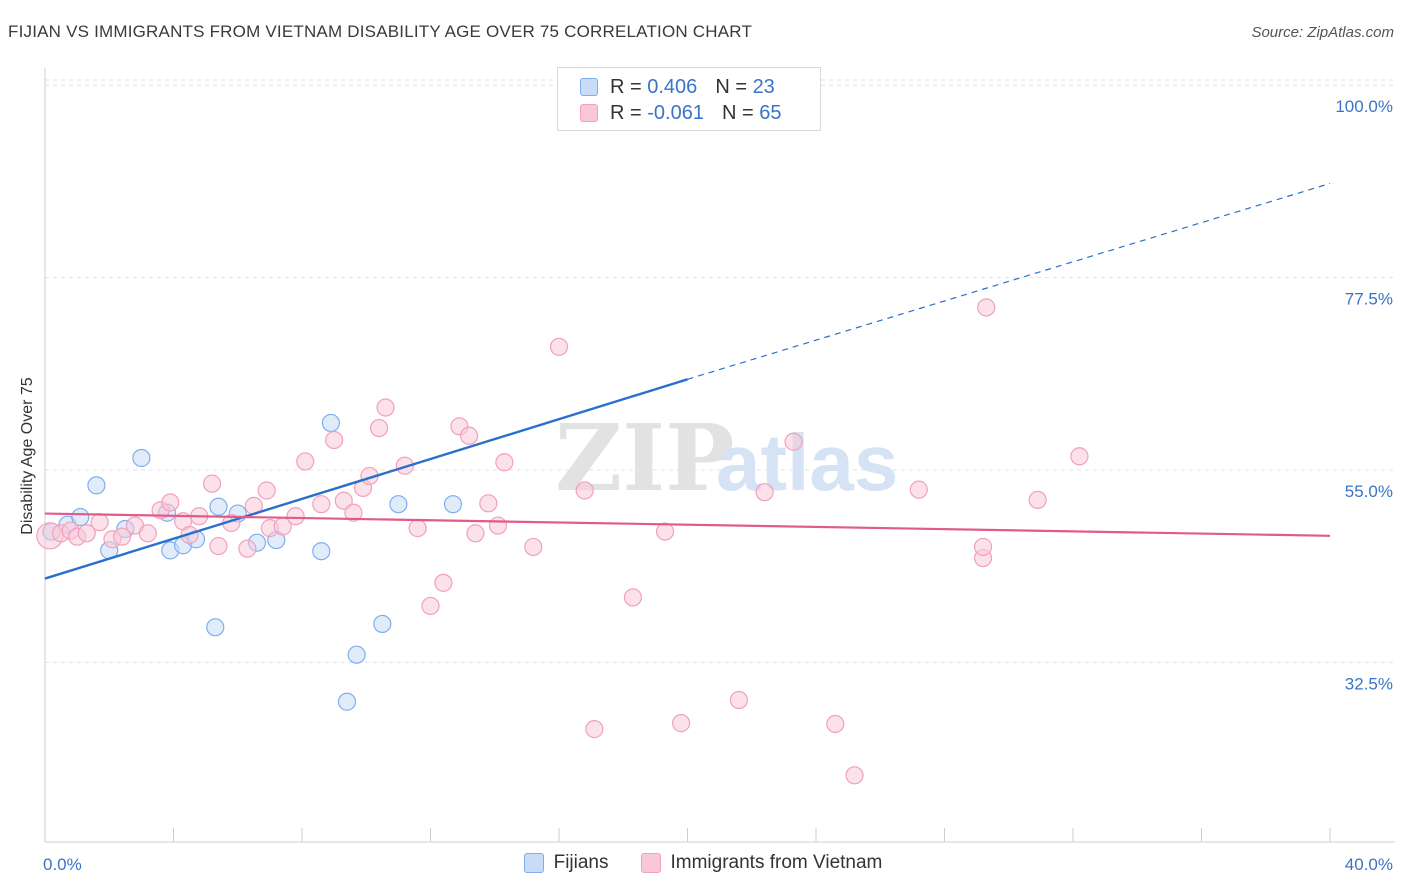  What do you see at coordinates (776, 862) in the screenshot?
I see `legend-label-vietnam: Immigrants from Vietnam` at bounding box center [776, 862].